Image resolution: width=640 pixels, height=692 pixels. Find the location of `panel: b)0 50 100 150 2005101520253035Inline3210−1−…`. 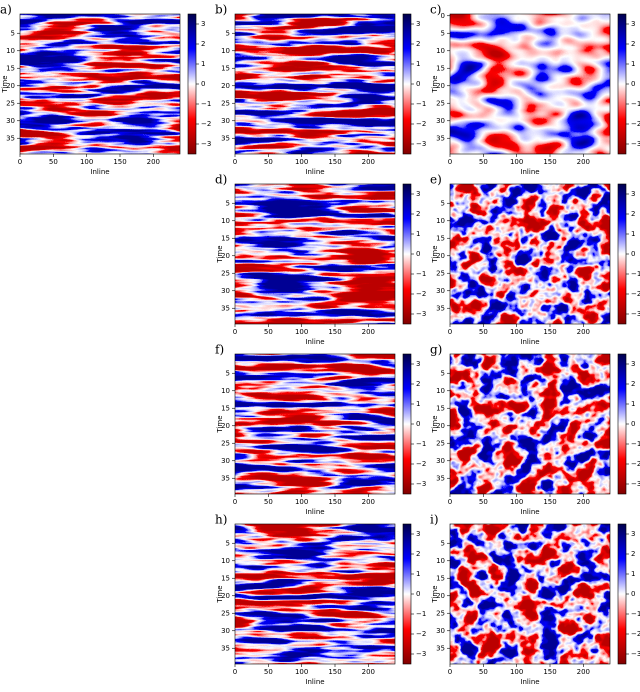

panel: b)0 50 100 150 2005101520253035Inline3210−1−… is located at coordinates (320, 90).